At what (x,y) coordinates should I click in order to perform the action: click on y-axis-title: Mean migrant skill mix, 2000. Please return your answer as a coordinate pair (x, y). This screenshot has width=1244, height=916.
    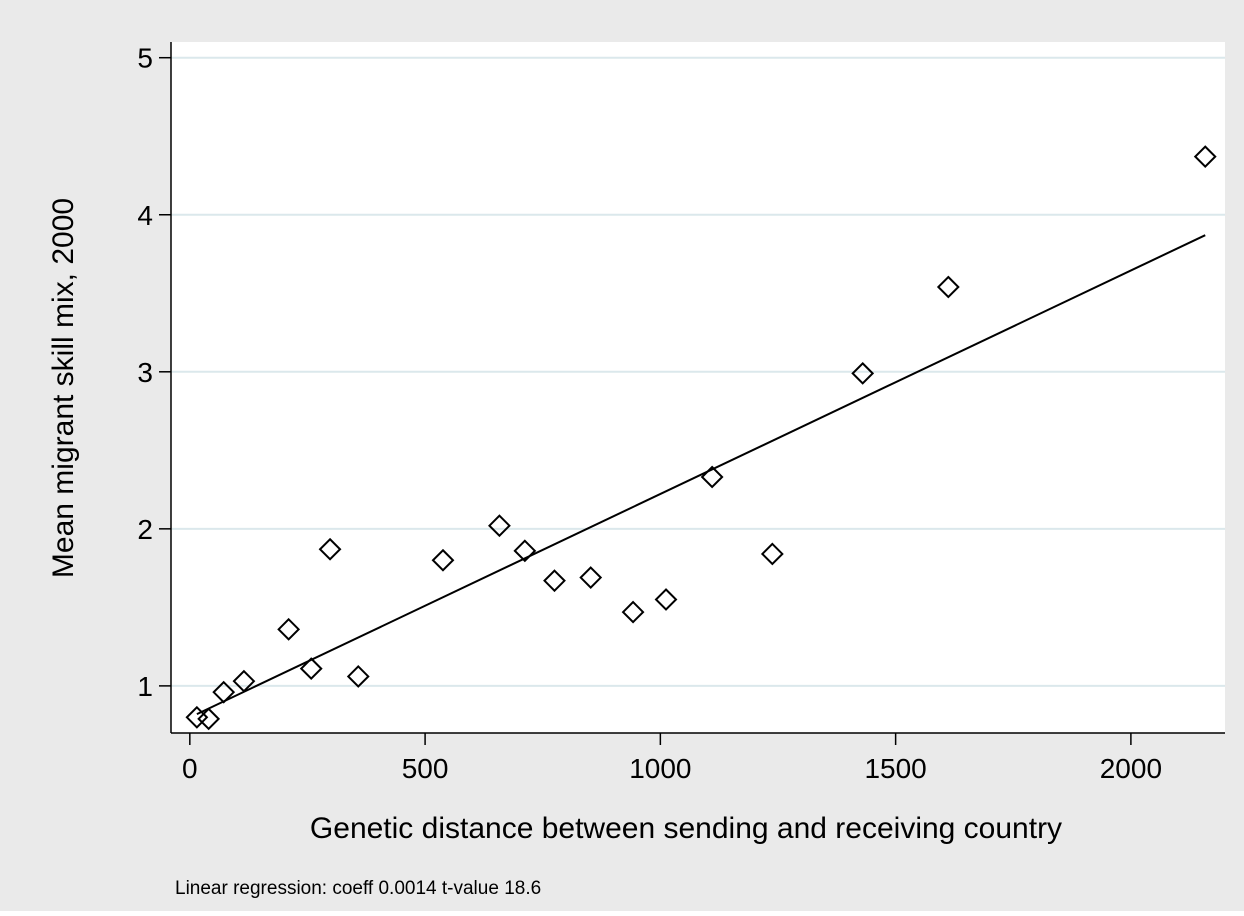
    Looking at the image, I should click on (63, 388).